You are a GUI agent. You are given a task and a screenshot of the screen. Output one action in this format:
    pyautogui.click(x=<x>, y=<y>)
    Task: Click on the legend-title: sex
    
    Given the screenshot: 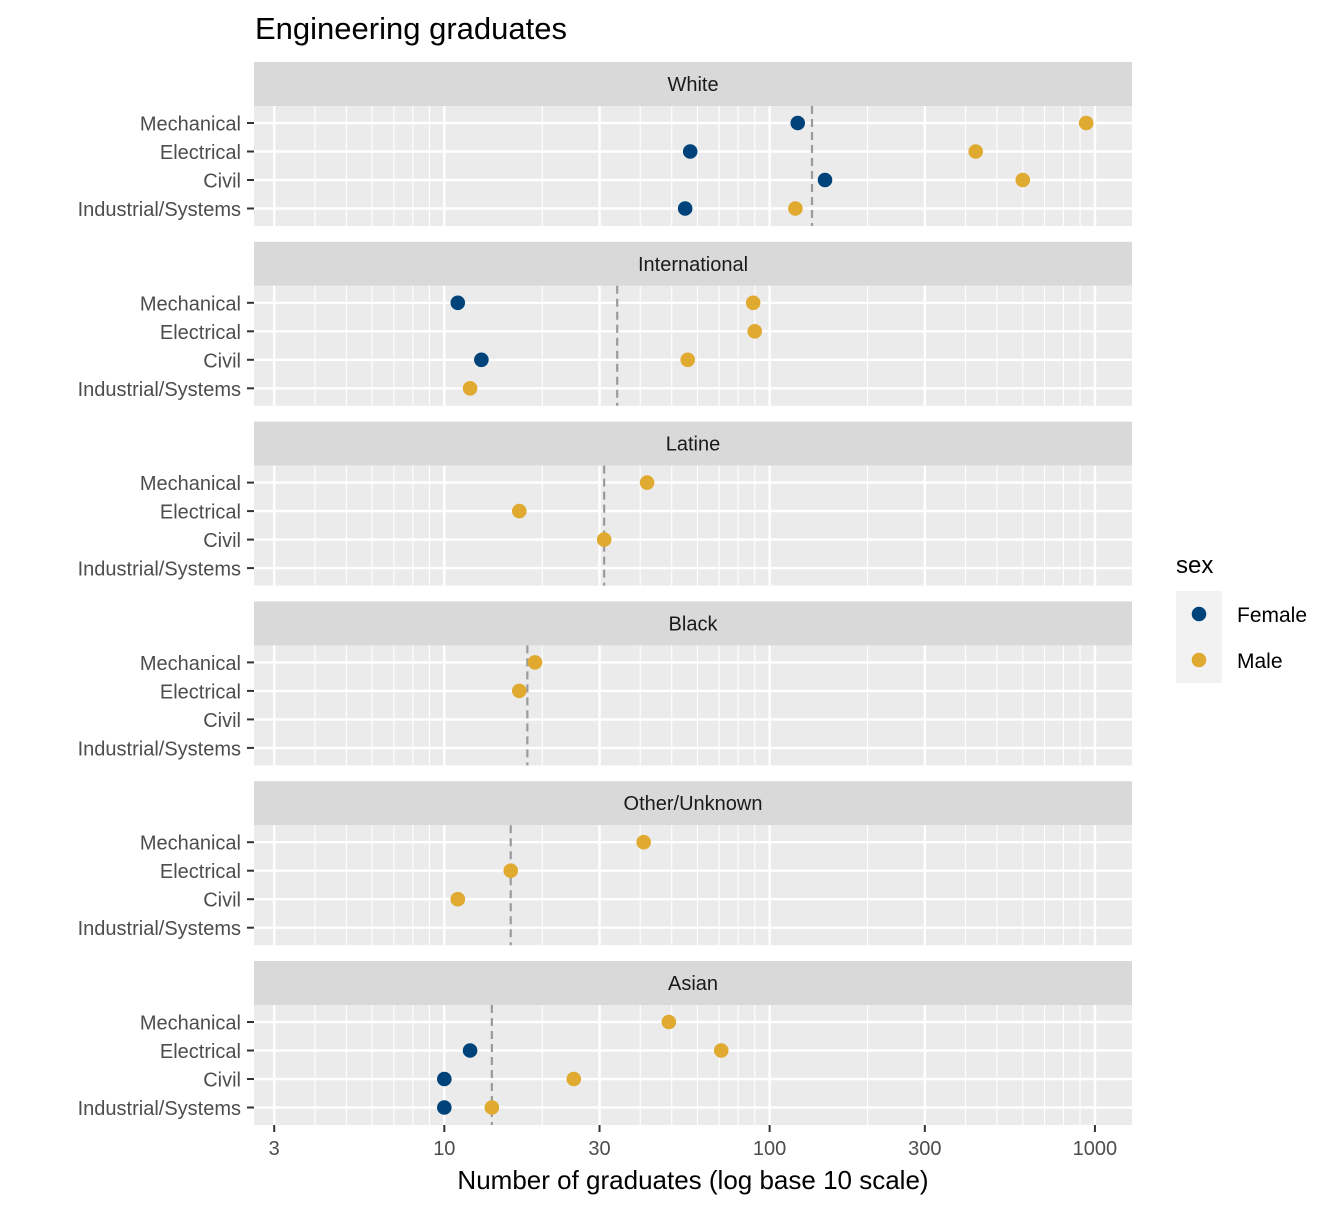 What is the action you would take?
    pyautogui.click(x=1194, y=565)
    